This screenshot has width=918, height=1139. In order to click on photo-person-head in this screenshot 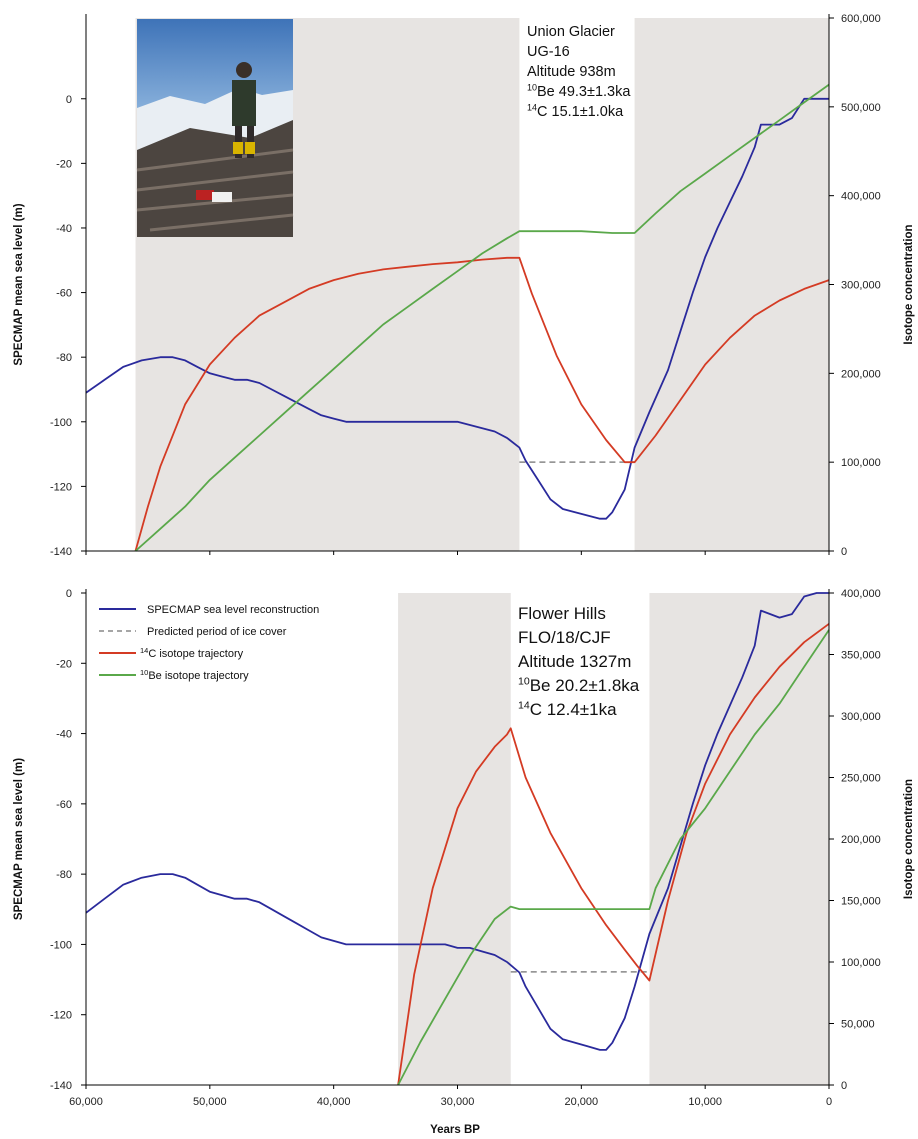, I will do `click(244, 70)`.